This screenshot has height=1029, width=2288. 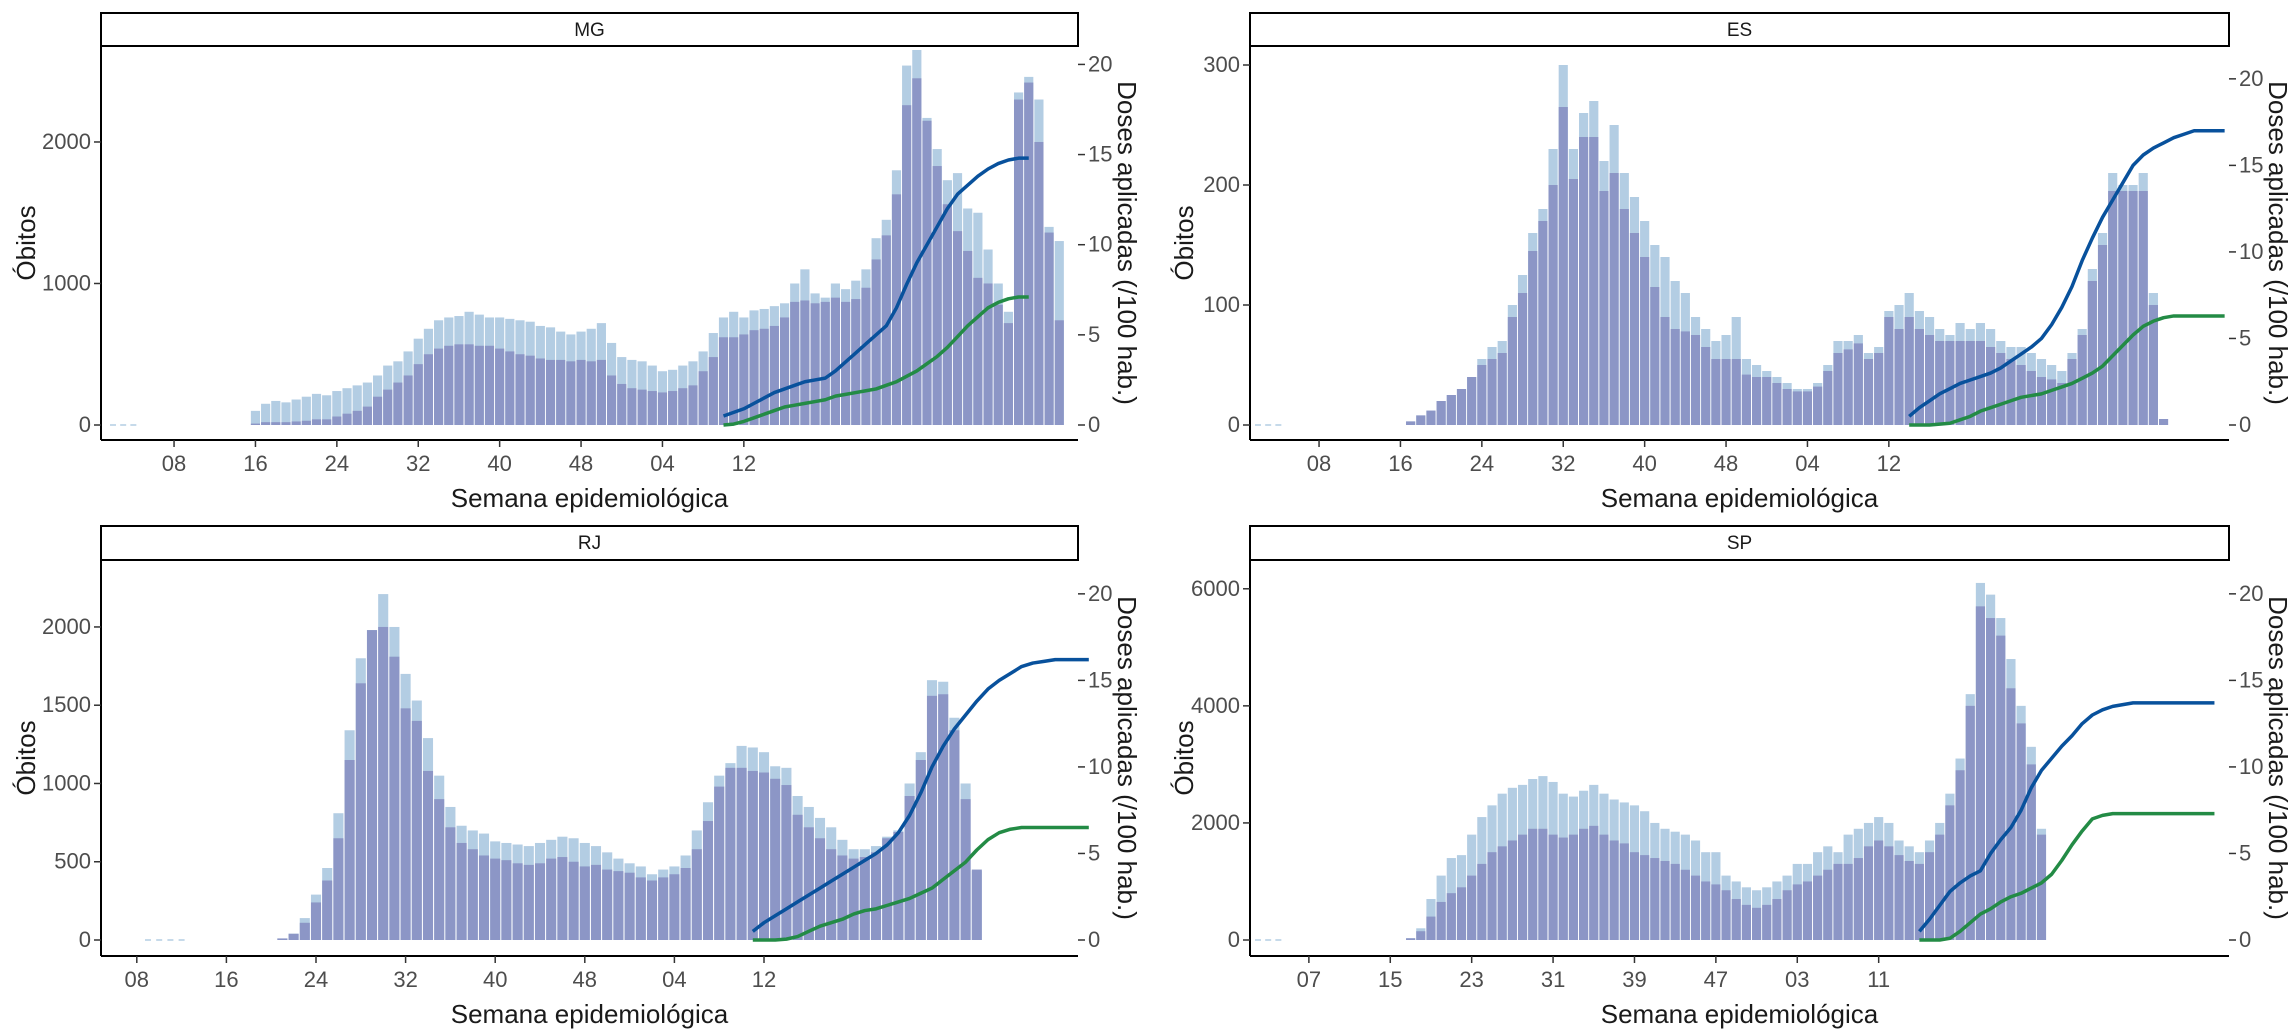 What do you see at coordinates (1100, 766) in the screenshot?
I see `y2-tick-label: 10` at bounding box center [1100, 766].